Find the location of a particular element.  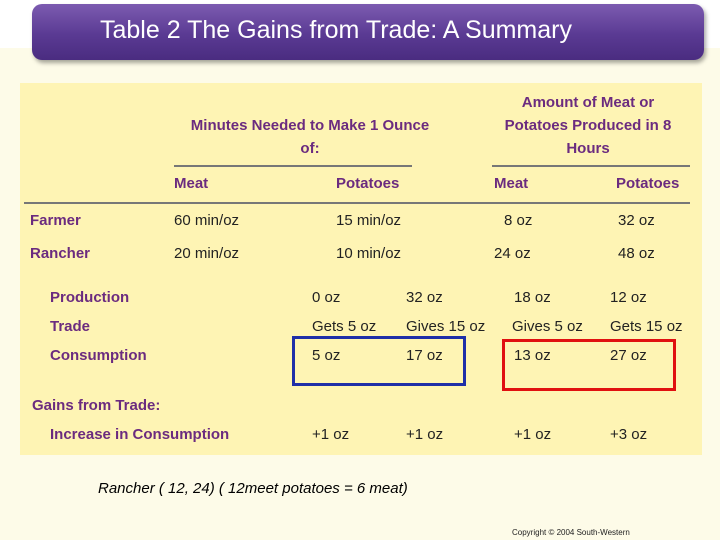

row-label-production: Production is located at coordinates (90, 297).